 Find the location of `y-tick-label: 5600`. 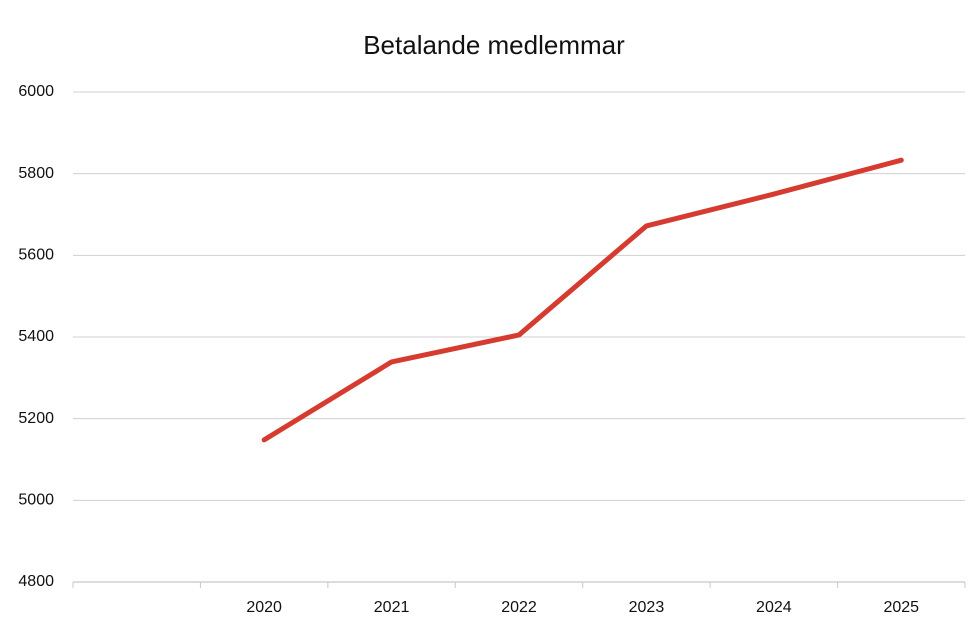

y-tick-label: 5600 is located at coordinates (36, 255).